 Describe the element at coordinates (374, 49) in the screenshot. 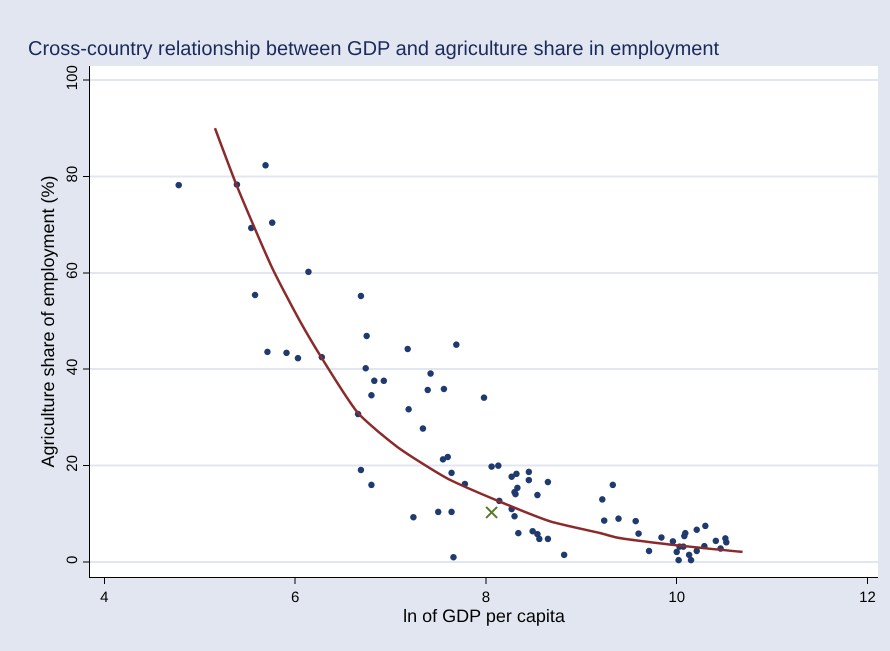

I see `chart-title: Cross-country relationship between GDP and agriculture share in employment` at that location.